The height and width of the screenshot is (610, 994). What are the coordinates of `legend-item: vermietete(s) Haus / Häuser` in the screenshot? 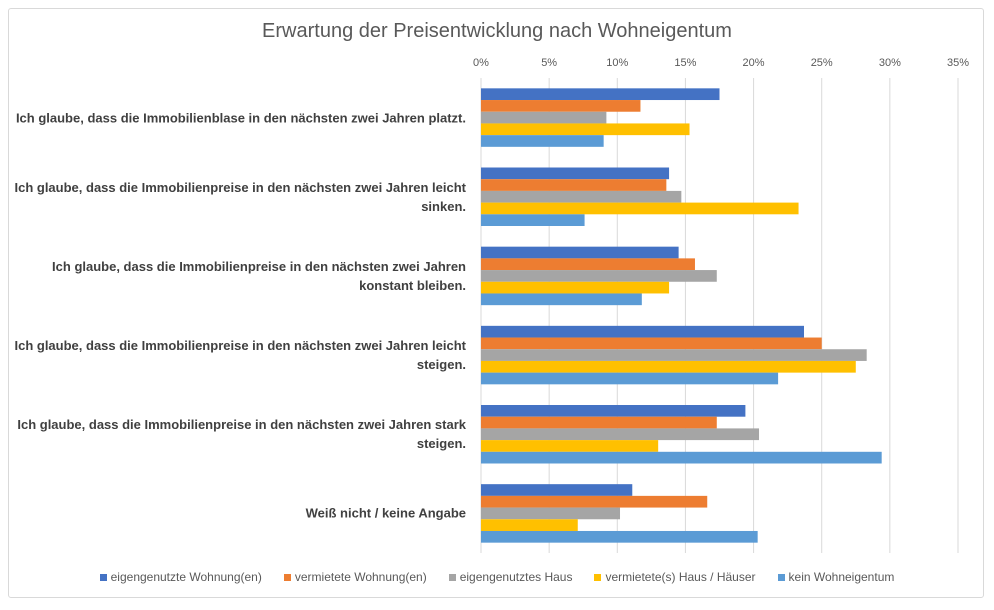 It's located at (675, 577).